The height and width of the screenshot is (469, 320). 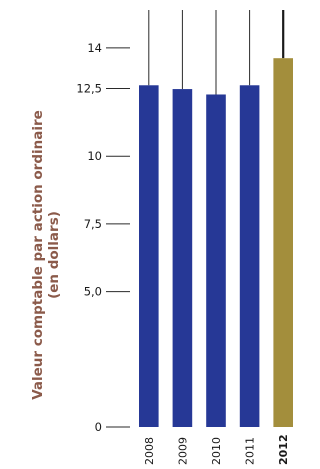 What do you see at coordinates (103, 237) in the screenshot?
I see `y-axis-ticks: 0 5,0 7,5 10 12,5 14` at bounding box center [103, 237].